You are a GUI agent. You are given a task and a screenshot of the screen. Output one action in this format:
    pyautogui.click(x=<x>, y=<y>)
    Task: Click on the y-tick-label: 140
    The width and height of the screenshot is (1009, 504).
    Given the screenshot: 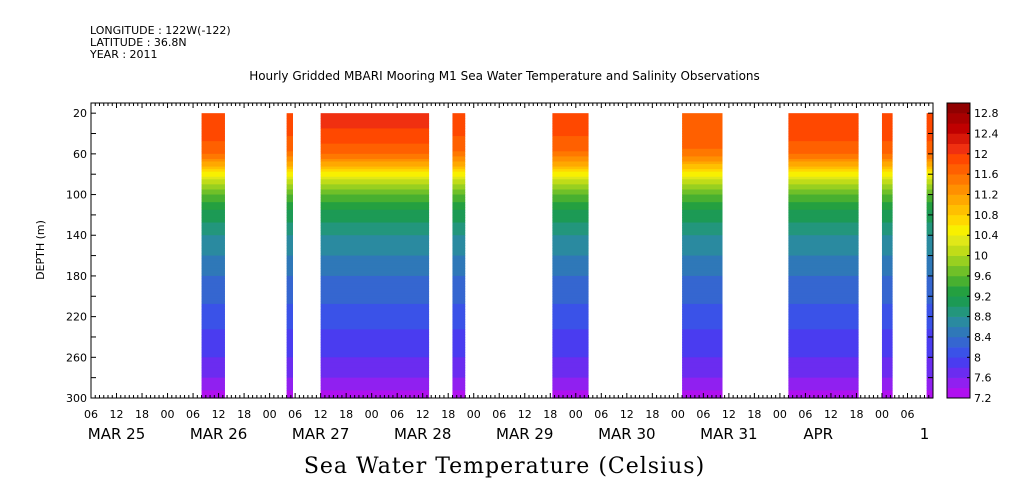 What is the action you would take?
    pyautogui.click(x=76, y=235)
    